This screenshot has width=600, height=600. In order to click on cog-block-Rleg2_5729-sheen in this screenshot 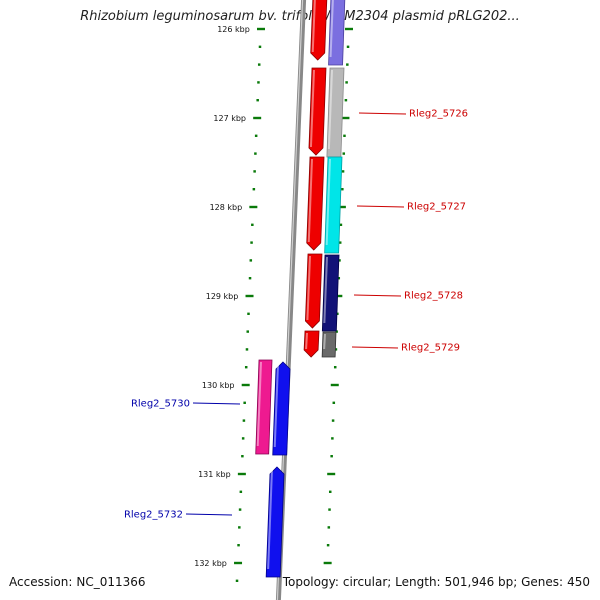, I will do `click(324, 341)`.